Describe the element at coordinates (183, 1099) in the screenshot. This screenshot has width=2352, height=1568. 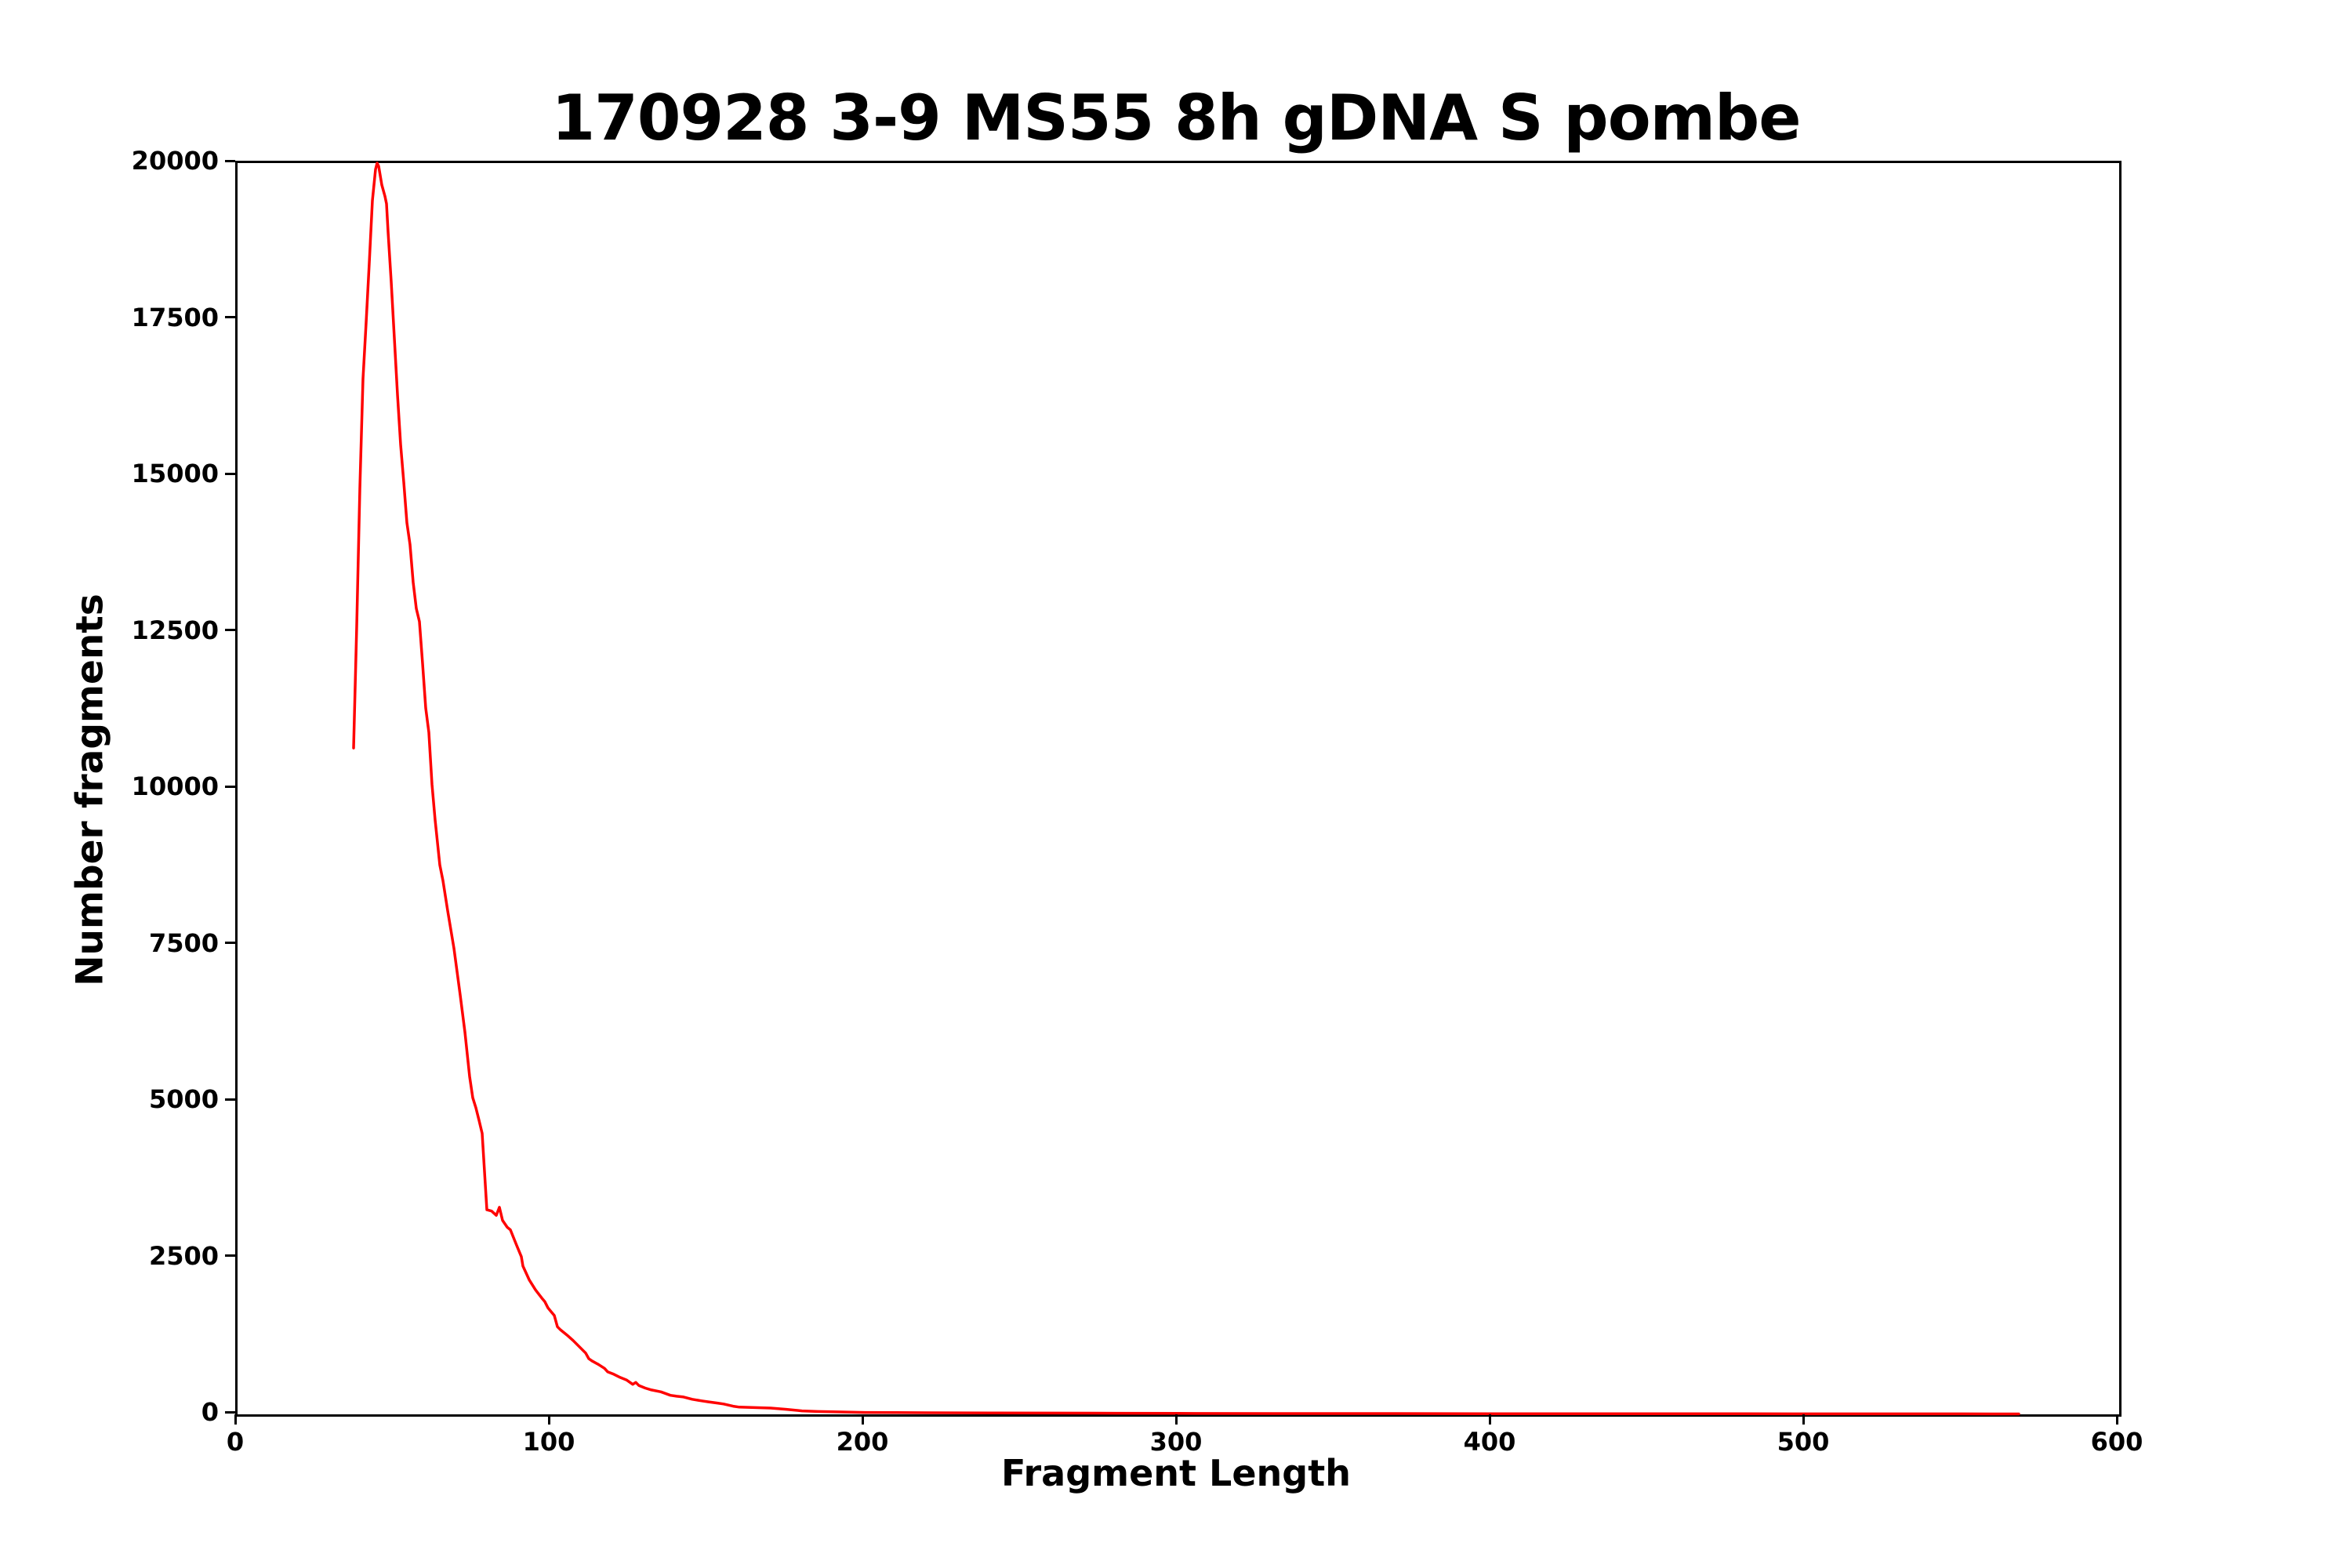
I see `y-tick-label: 5000` at that location.